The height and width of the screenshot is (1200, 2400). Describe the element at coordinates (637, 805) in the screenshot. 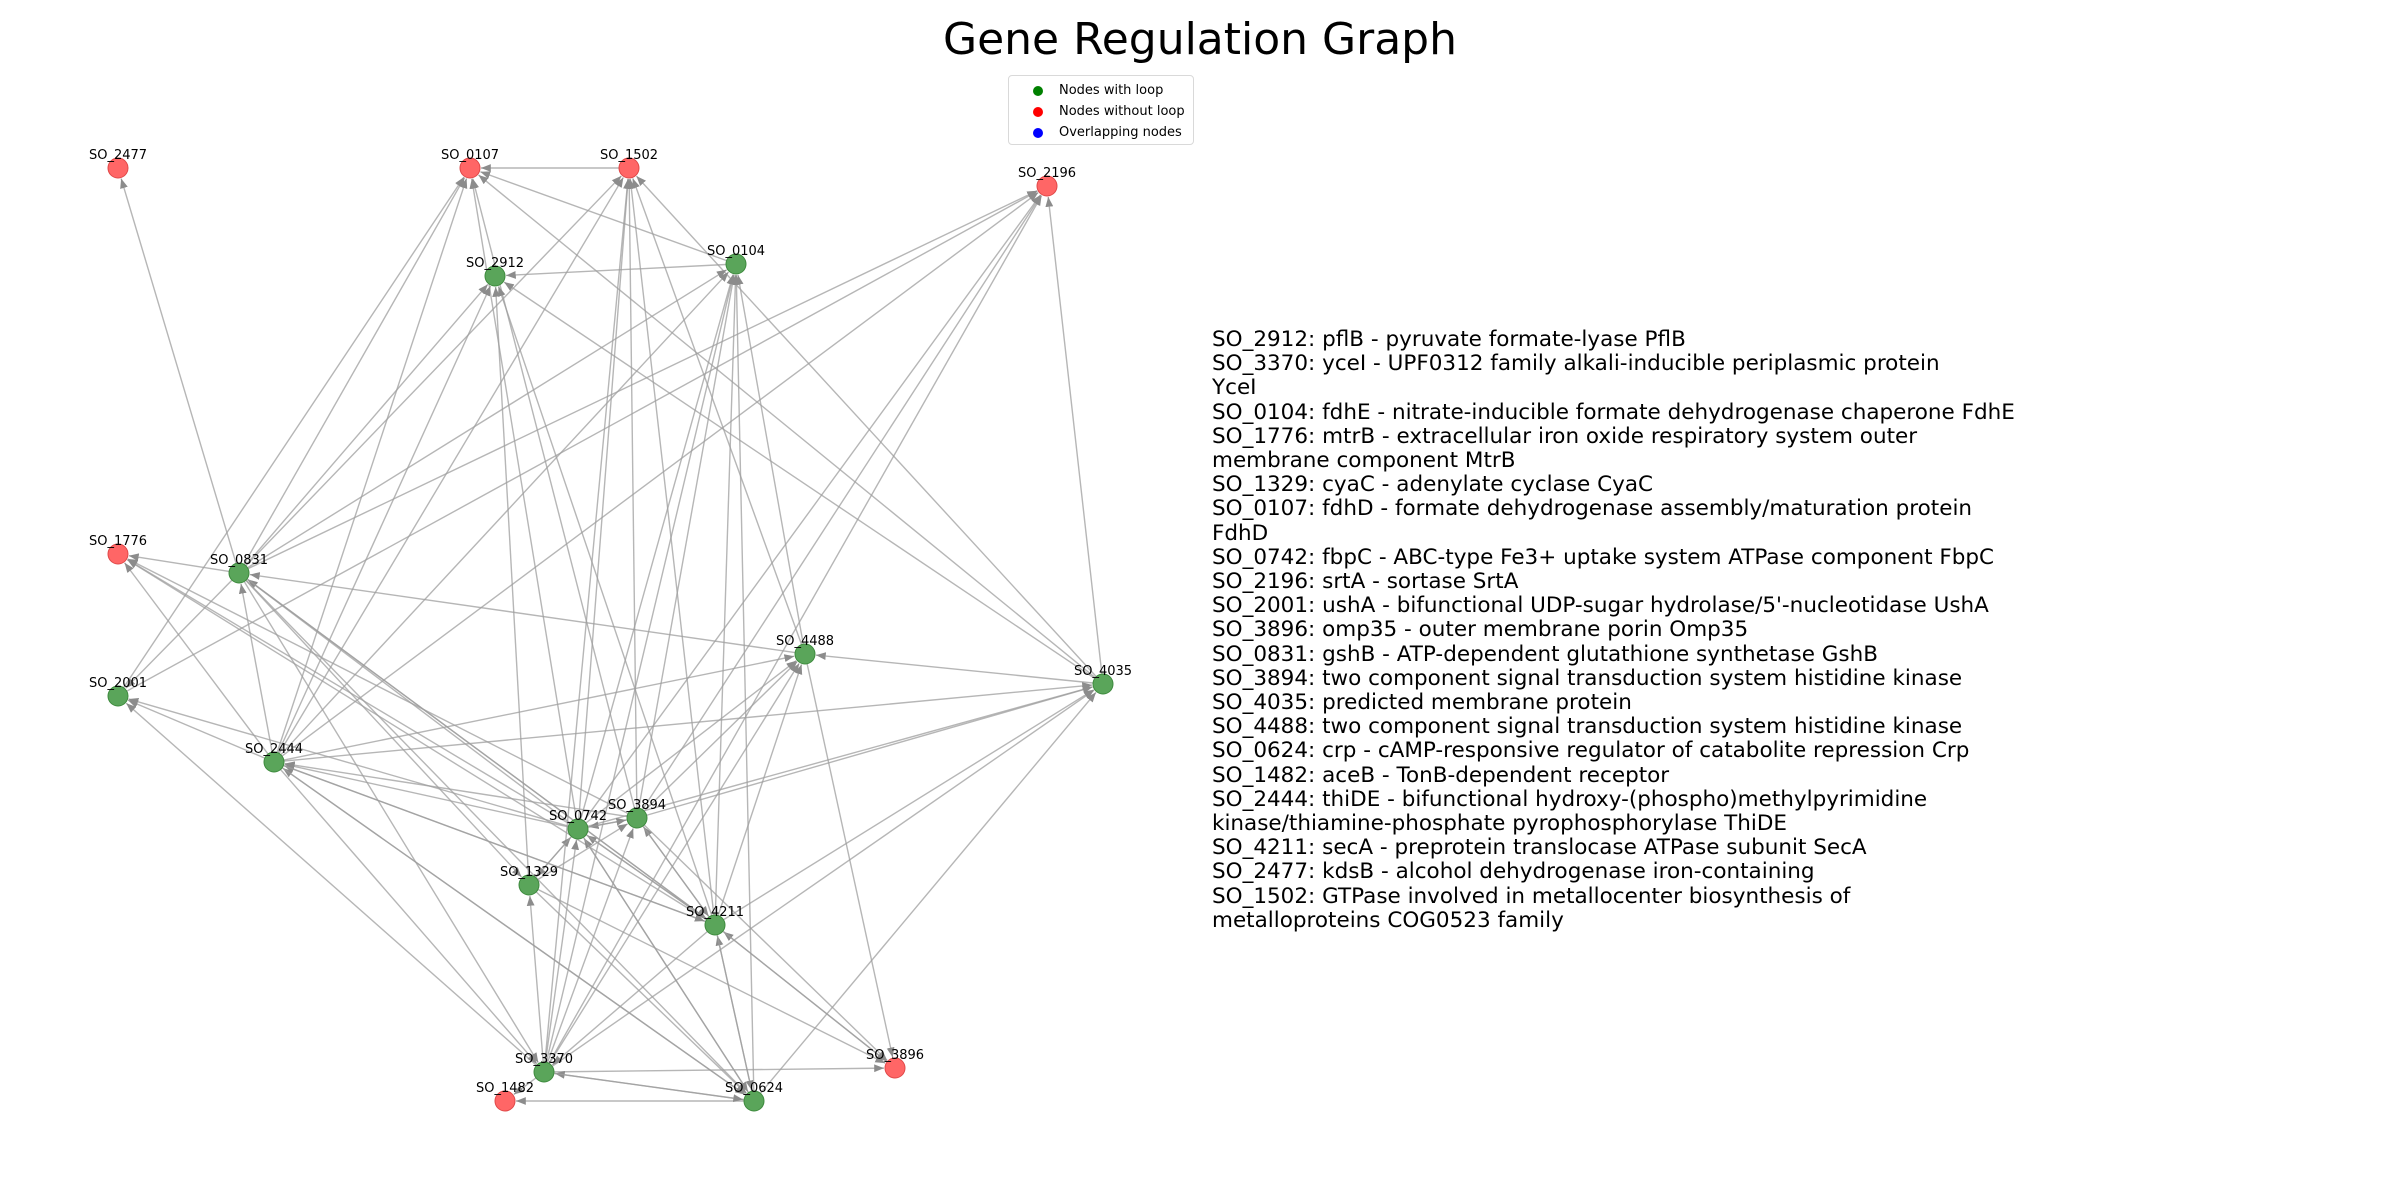

I see `node-label-SO_3894: SO_3894` at that location.